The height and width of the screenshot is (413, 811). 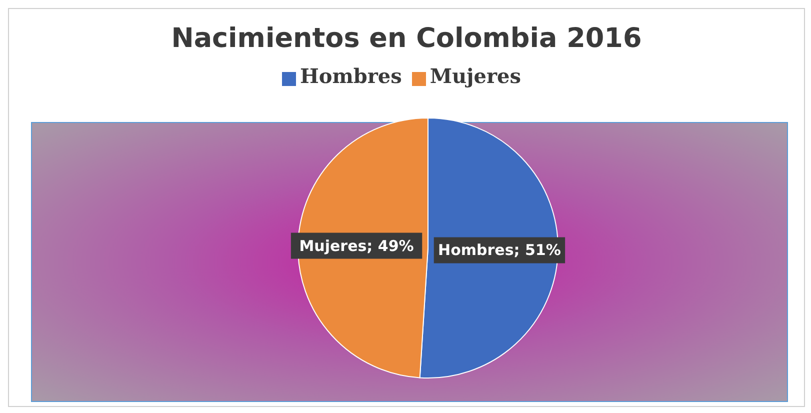 I want to click on data-label: Hombres; 51%, so click(x=499, y=250).